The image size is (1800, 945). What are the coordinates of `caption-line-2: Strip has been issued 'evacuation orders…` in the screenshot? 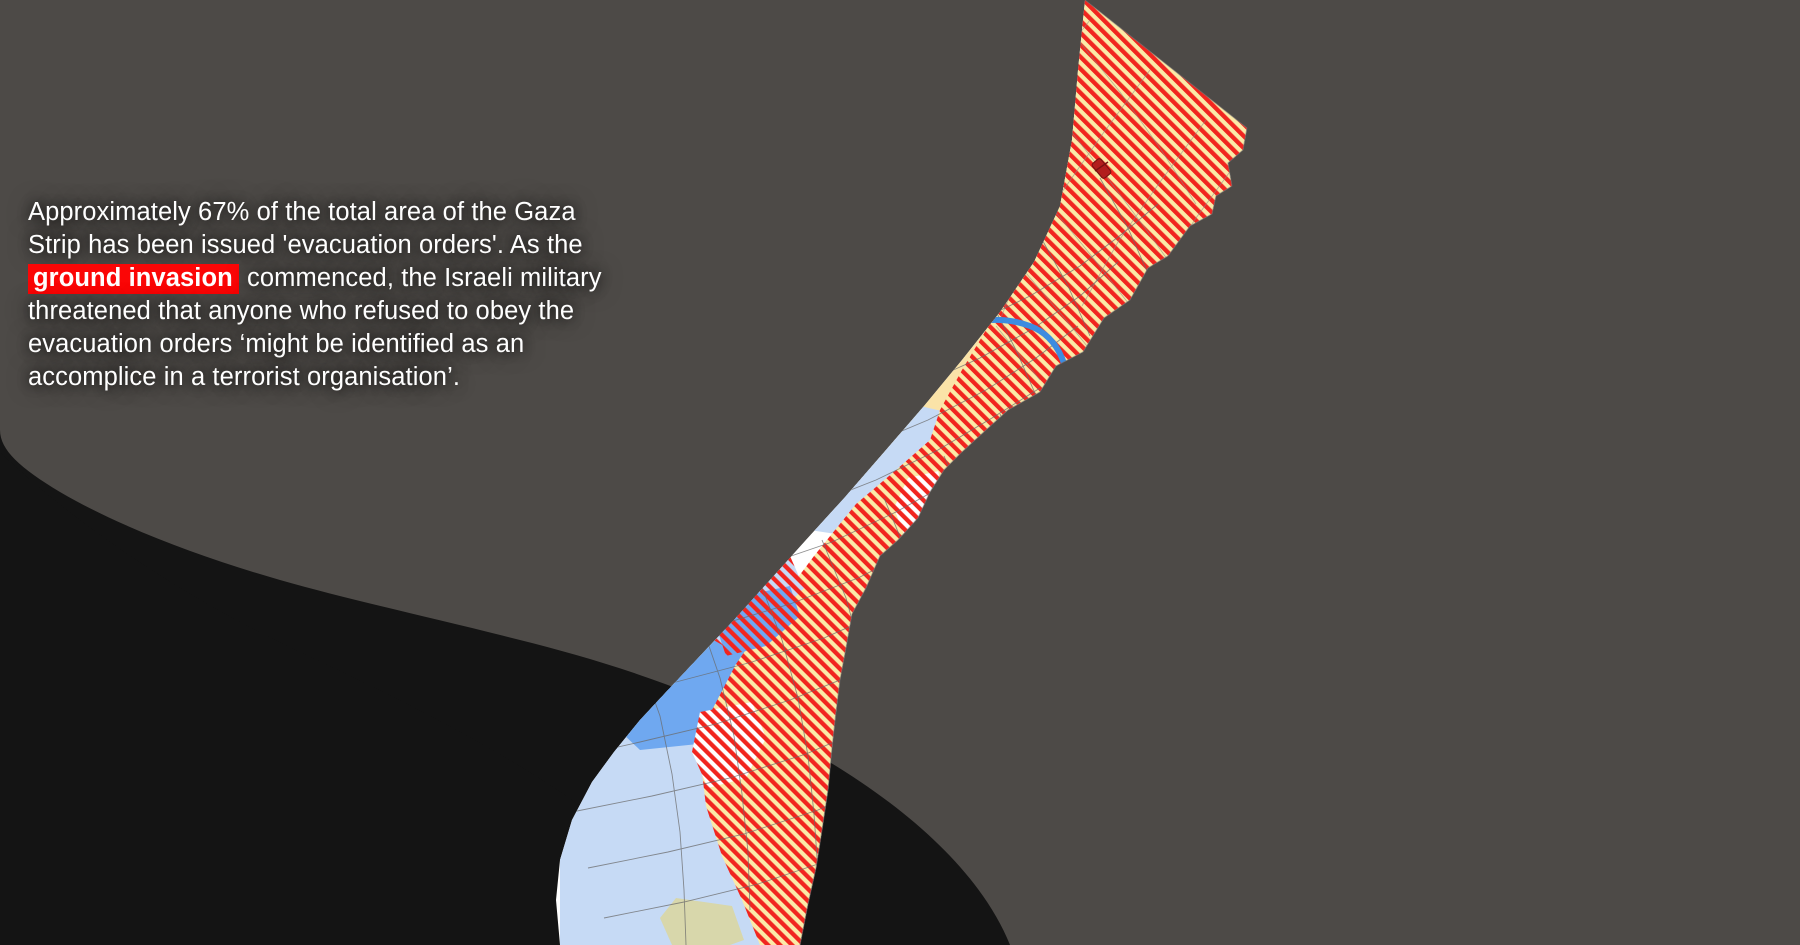 It's located at (305, 245).